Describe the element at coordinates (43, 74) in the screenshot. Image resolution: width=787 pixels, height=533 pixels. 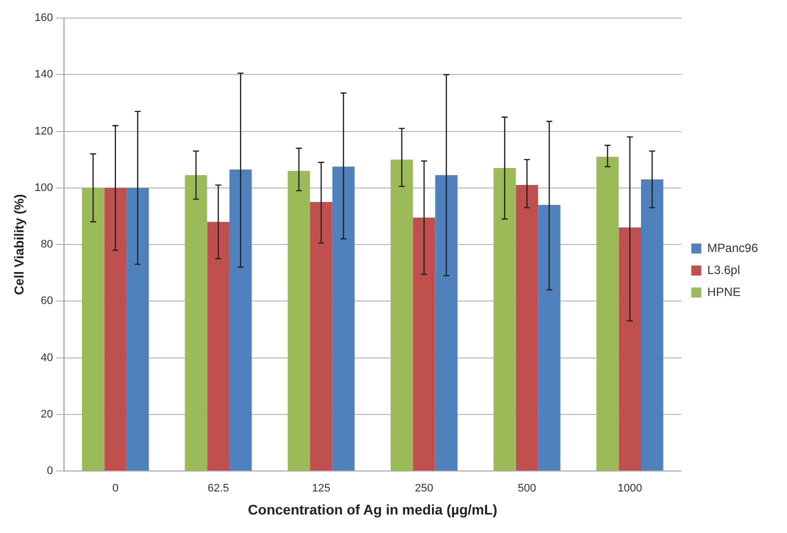
I see `y-tick-label: 140` at that location.